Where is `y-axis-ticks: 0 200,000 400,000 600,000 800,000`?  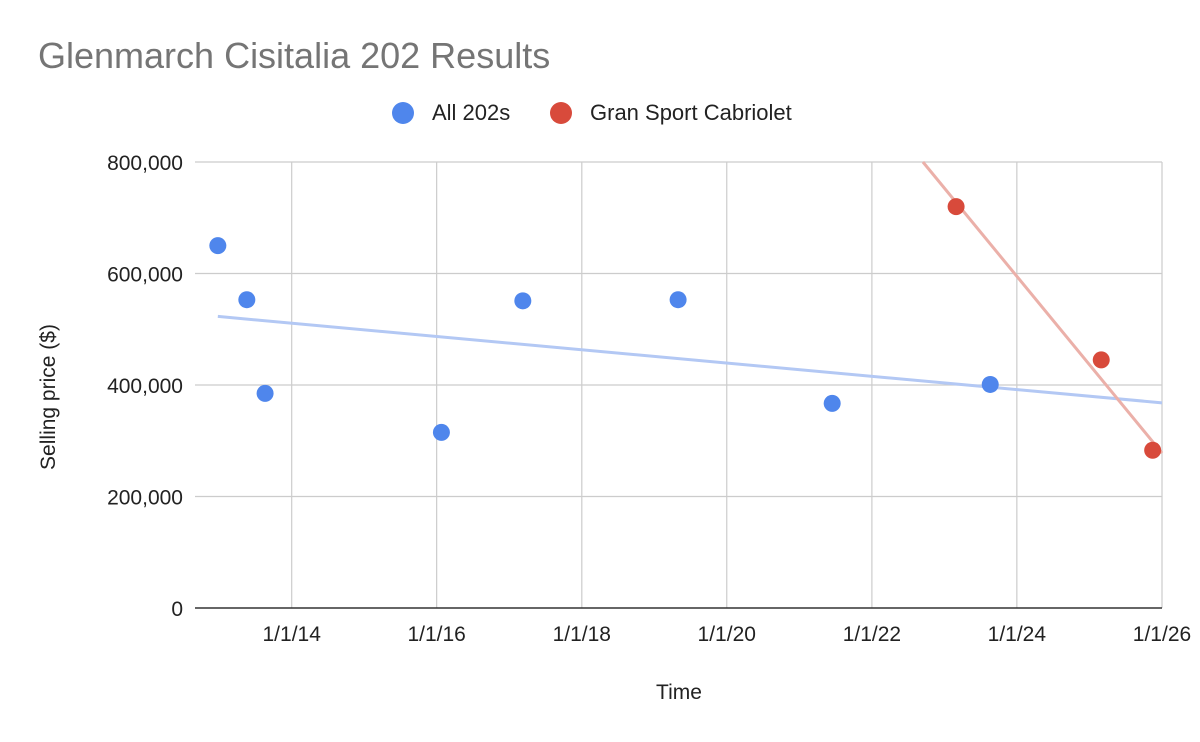
y-axis-ticks: 0 200,000 400,000 600,000 800,000 is located at coordinates (145, 386).